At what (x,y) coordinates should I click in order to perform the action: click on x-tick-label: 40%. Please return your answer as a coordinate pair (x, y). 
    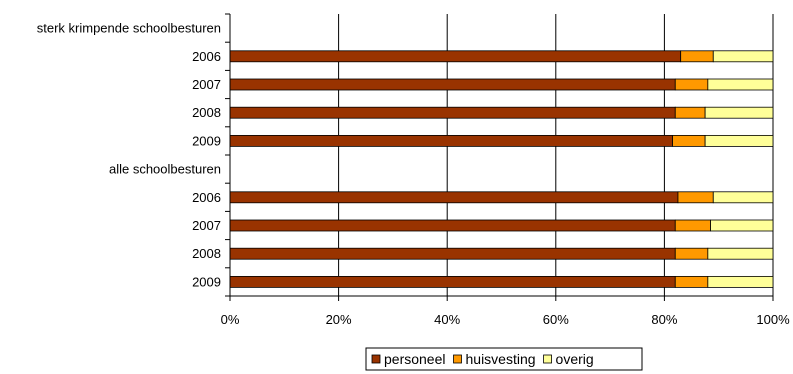
    Looking at the image, I should click on (447, 319).